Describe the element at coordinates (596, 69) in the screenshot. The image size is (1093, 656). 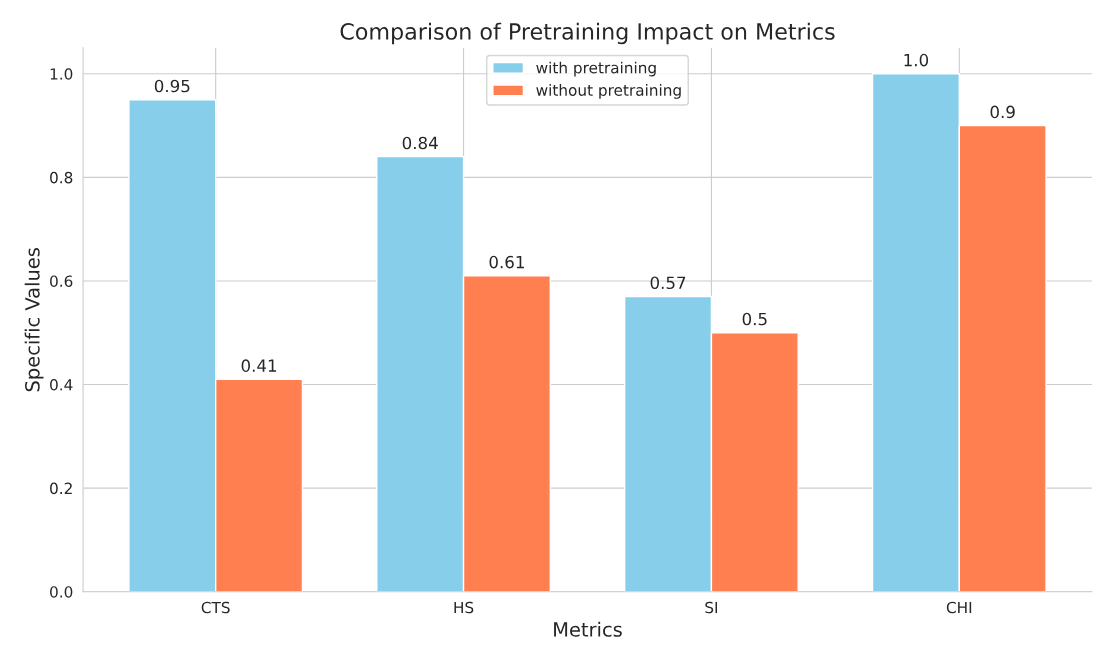
I see `legend-label: with pretraining` at that location.